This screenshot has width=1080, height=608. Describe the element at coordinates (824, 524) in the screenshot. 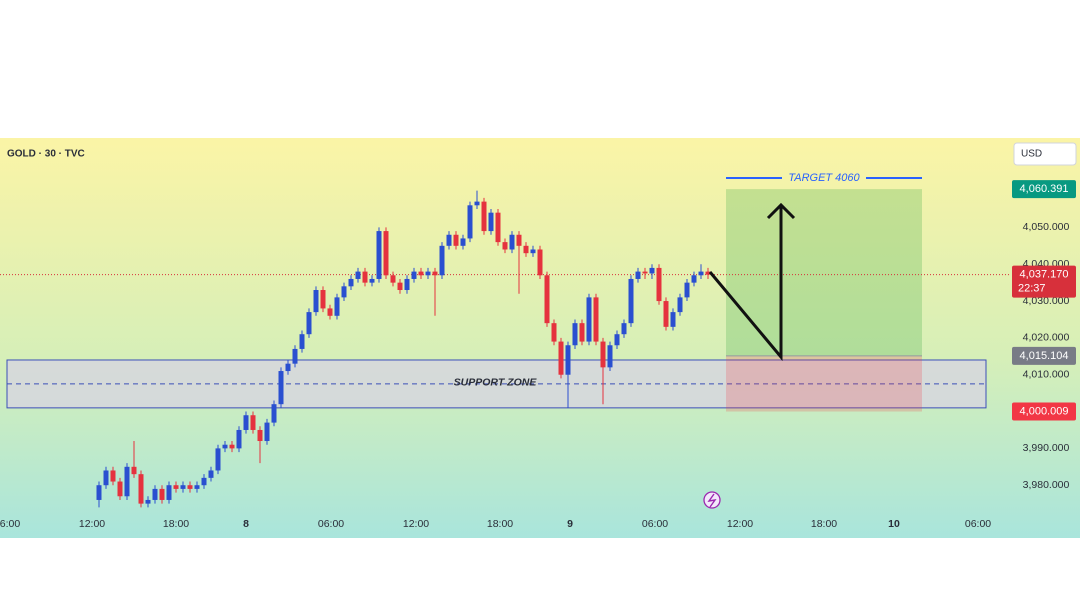

I see `x-tick-label: 18:00` at that location.